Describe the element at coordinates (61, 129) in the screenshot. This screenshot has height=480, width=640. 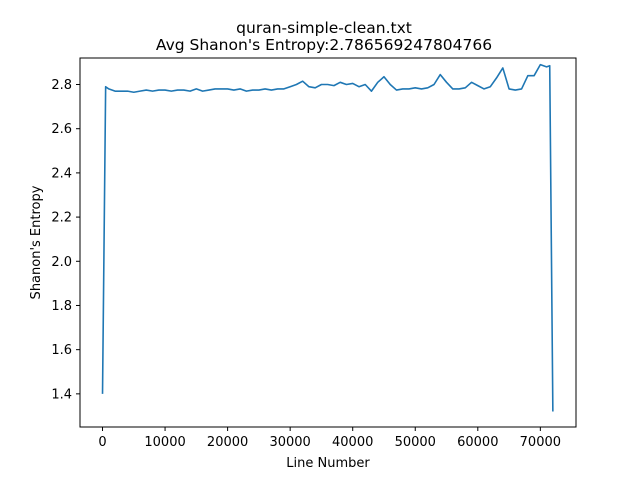
I see `y-tick-label: 2.6` at that location.